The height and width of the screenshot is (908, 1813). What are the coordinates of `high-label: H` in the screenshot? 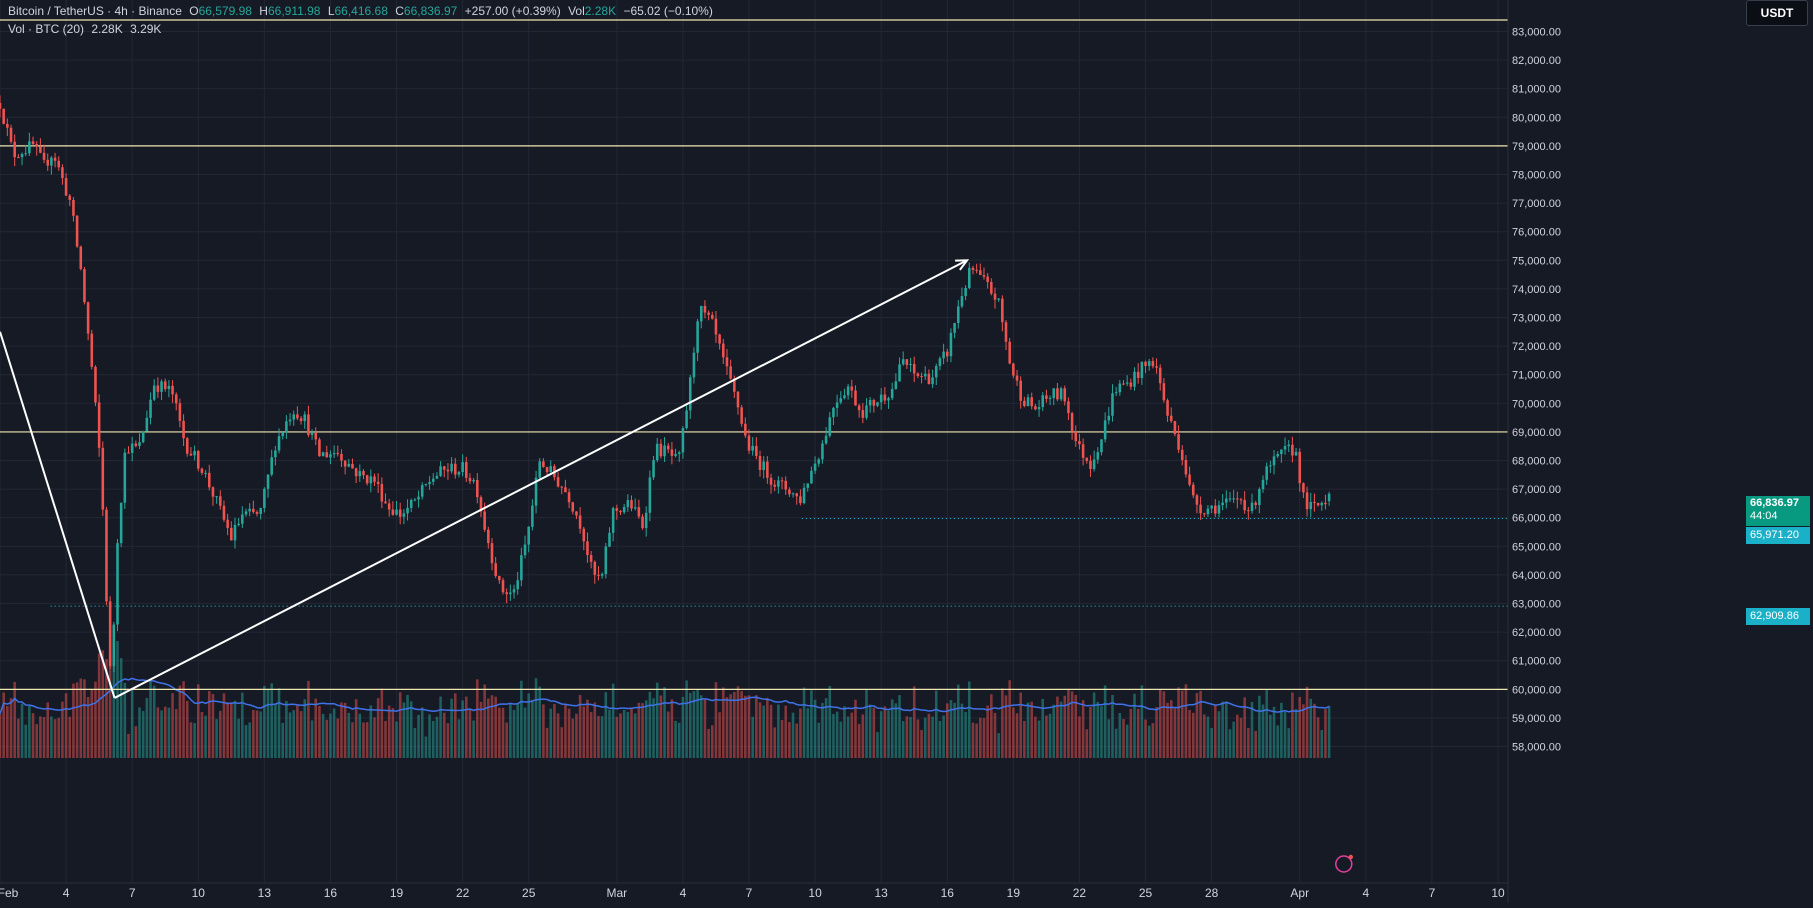 It's located at (263, 11).